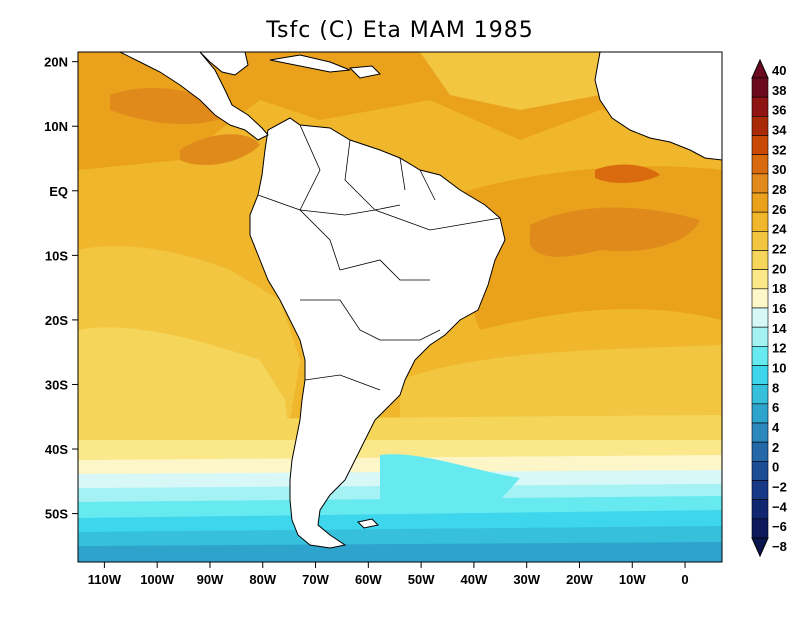  Describe the element at coordinates (658, 106) in the screenshot. I see `land-africa` at that location.